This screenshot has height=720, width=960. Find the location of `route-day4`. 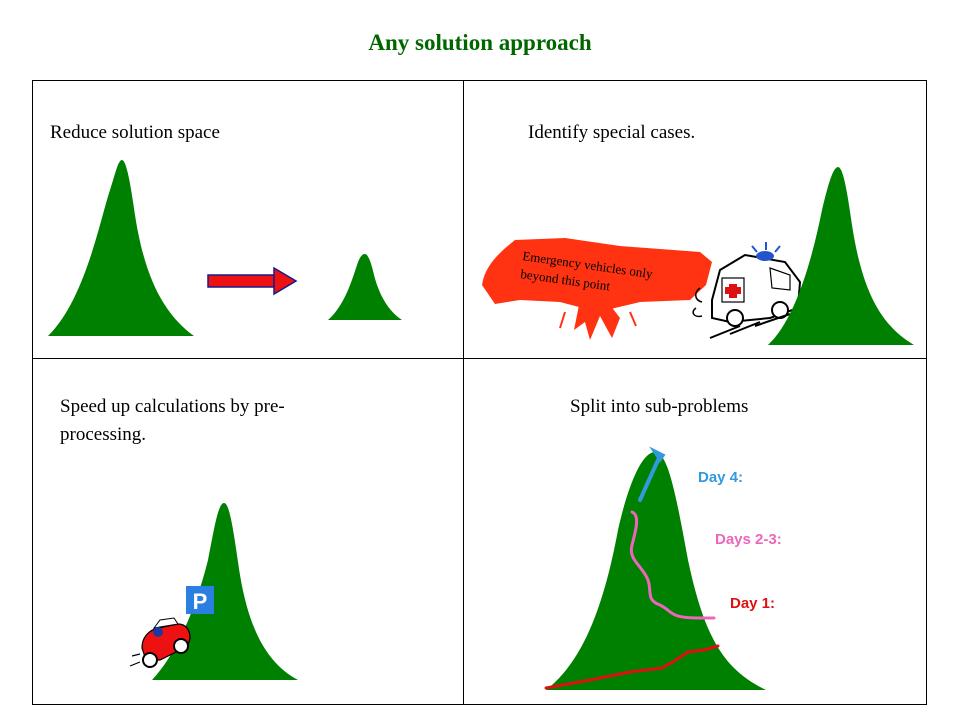

route-day4 is located at coordinates (649, 480).